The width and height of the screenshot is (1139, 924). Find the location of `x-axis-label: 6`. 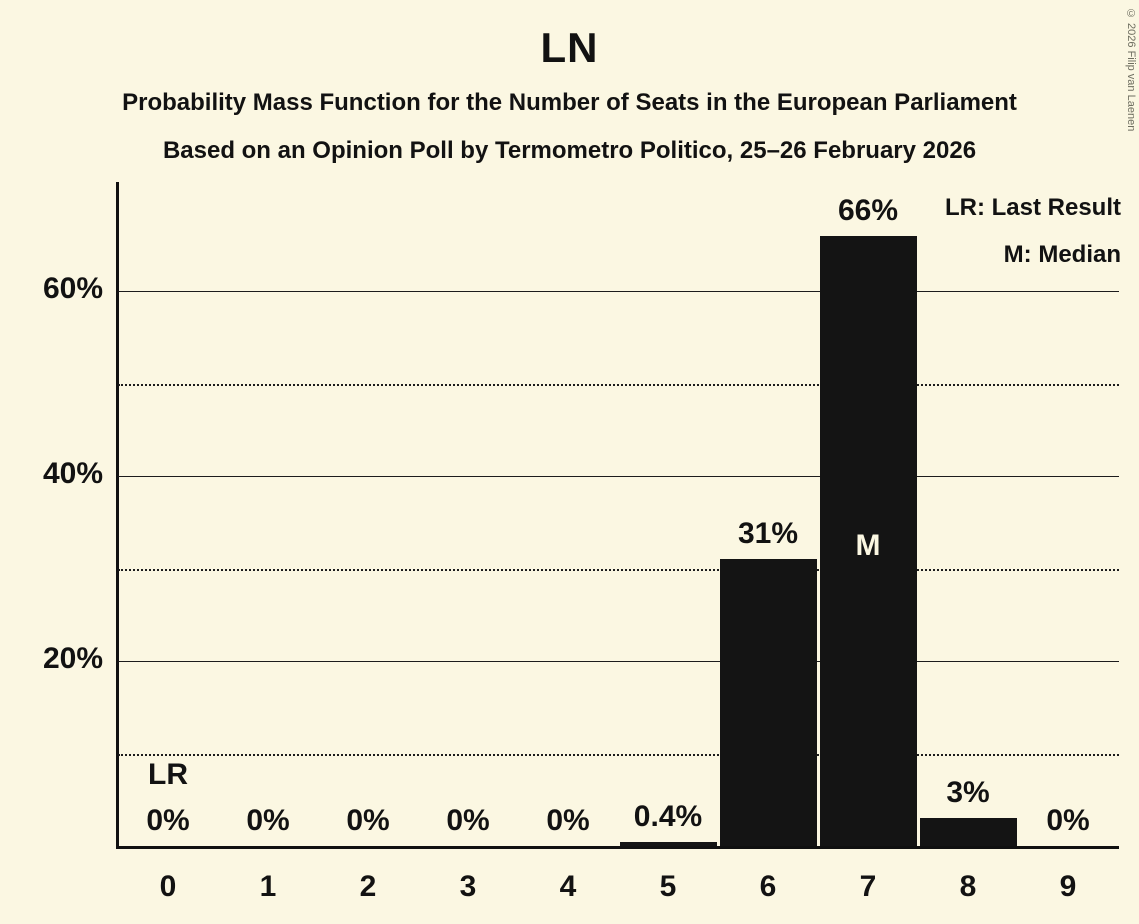

x-axis-label: 6 is located at coordinates (768, 886).